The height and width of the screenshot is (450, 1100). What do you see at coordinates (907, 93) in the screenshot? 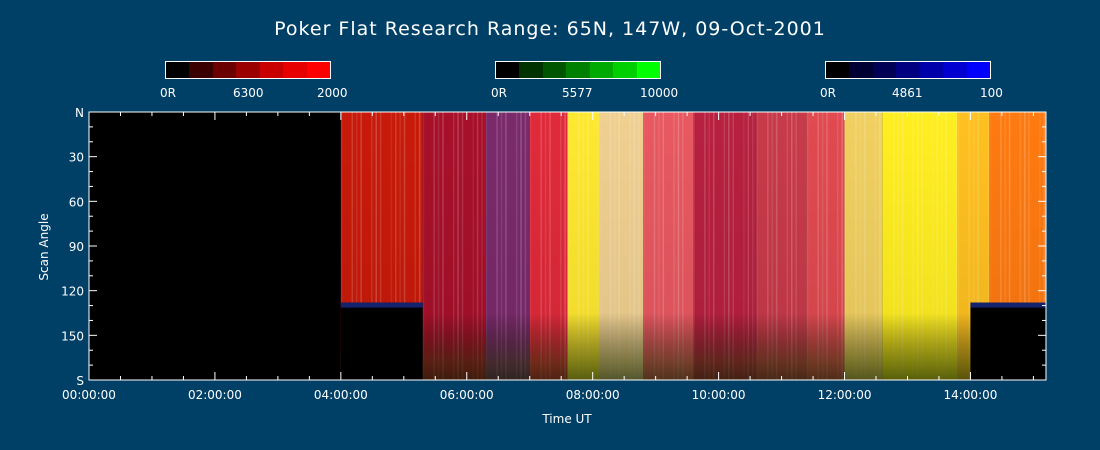
I see `colorbar-4861-name: 4861` at bounding box center [907, 93].